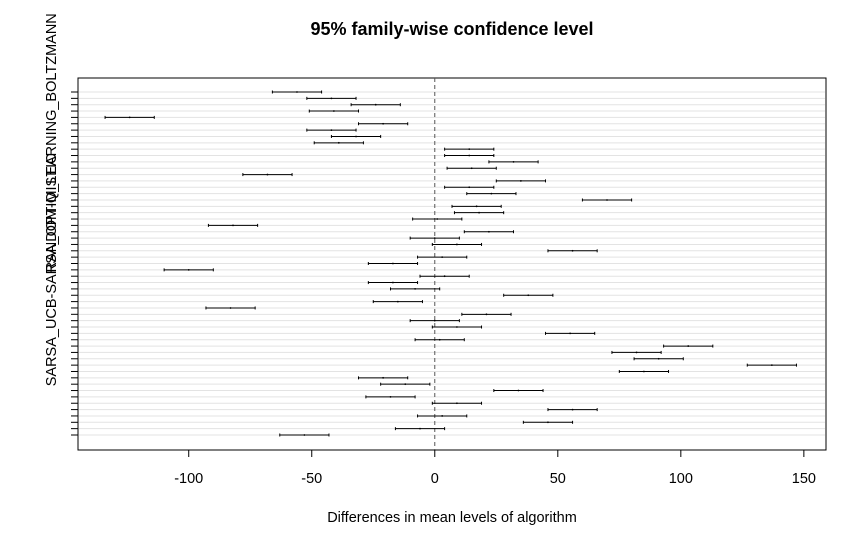 This screenshot has width=866, height=547. Describe the element at coordinates (451, 29) in the screenshot. I see `chart-title: 95% family-wise confidence level` at that location.